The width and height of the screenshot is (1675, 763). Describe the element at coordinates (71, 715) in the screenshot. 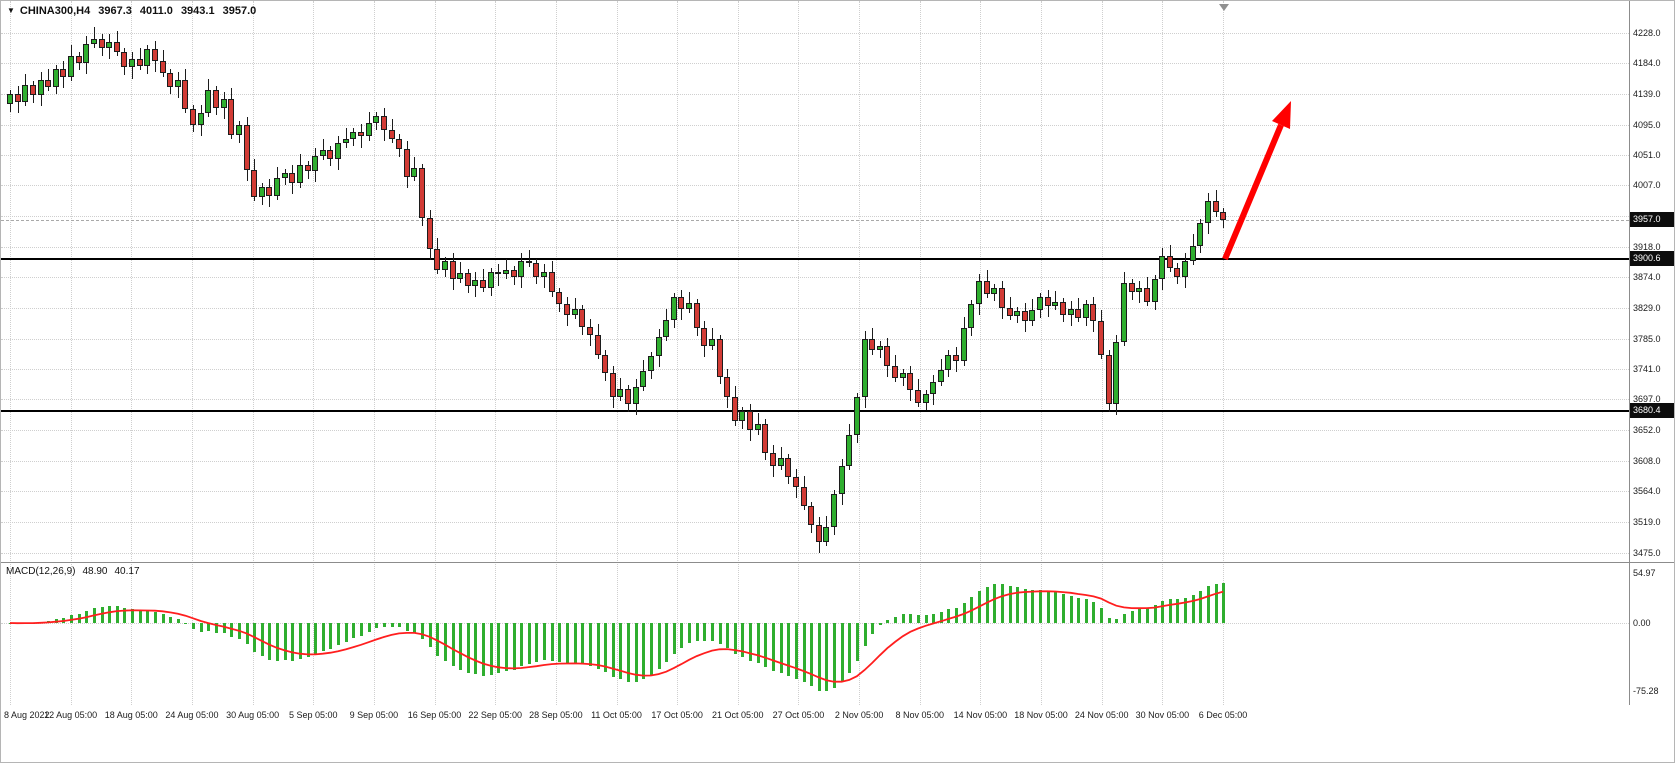

I see `time-tick-label: 12 Aug 05:00` at that location.